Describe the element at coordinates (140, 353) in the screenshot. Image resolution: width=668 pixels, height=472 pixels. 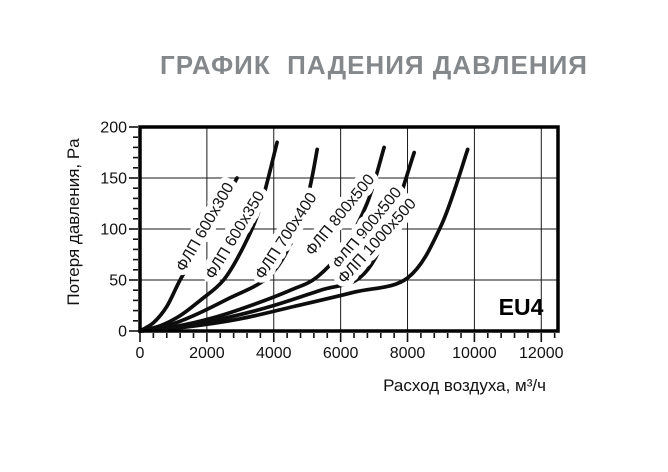
I see `x-tick-label-0: 0` at that location.